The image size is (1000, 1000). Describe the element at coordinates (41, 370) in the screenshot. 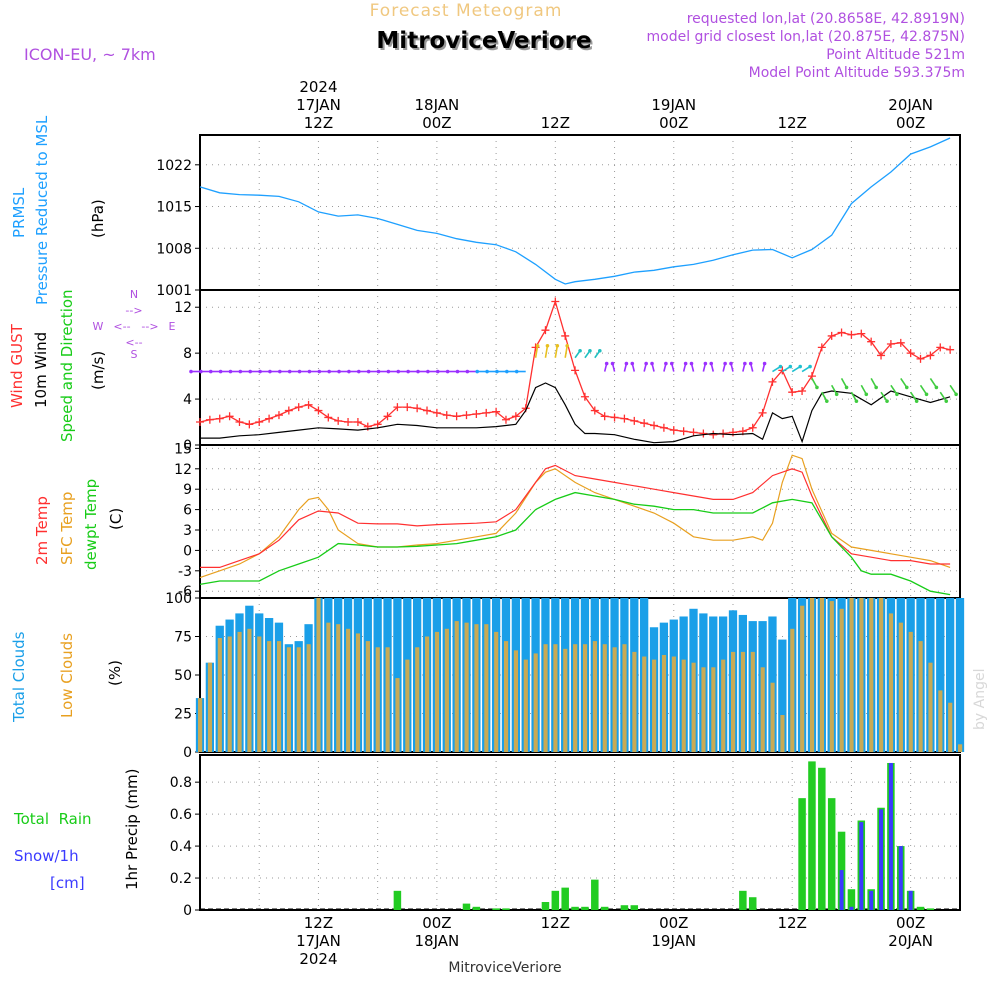

I see `wind-10m-label: 10m Wind` at that location.